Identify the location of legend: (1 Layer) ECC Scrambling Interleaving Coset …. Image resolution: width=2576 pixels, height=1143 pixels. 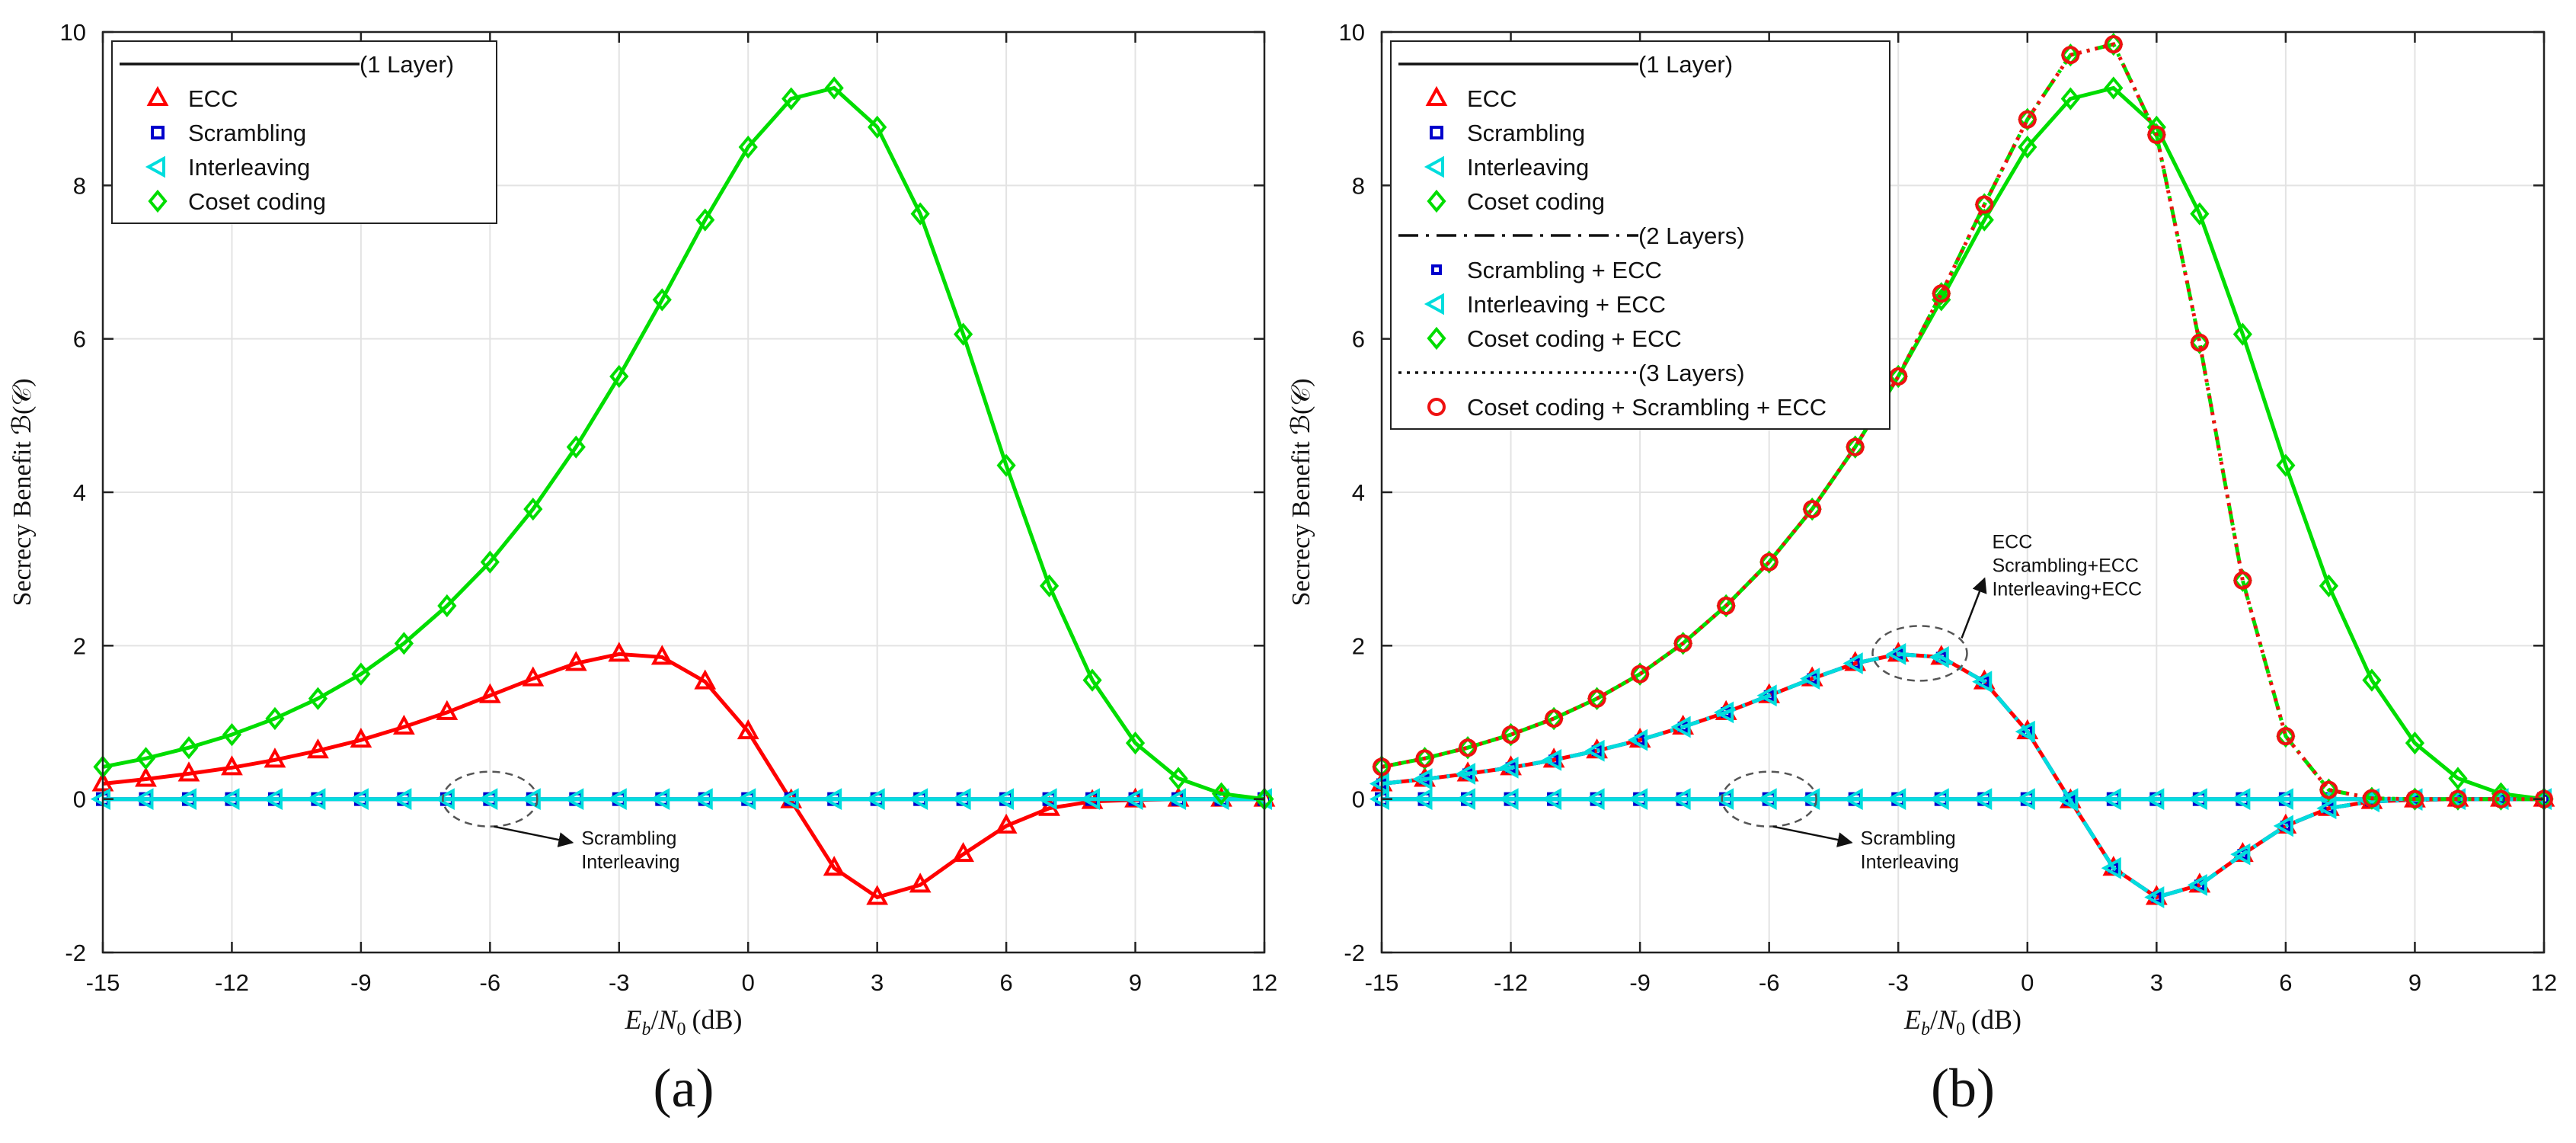
(1640, 235).